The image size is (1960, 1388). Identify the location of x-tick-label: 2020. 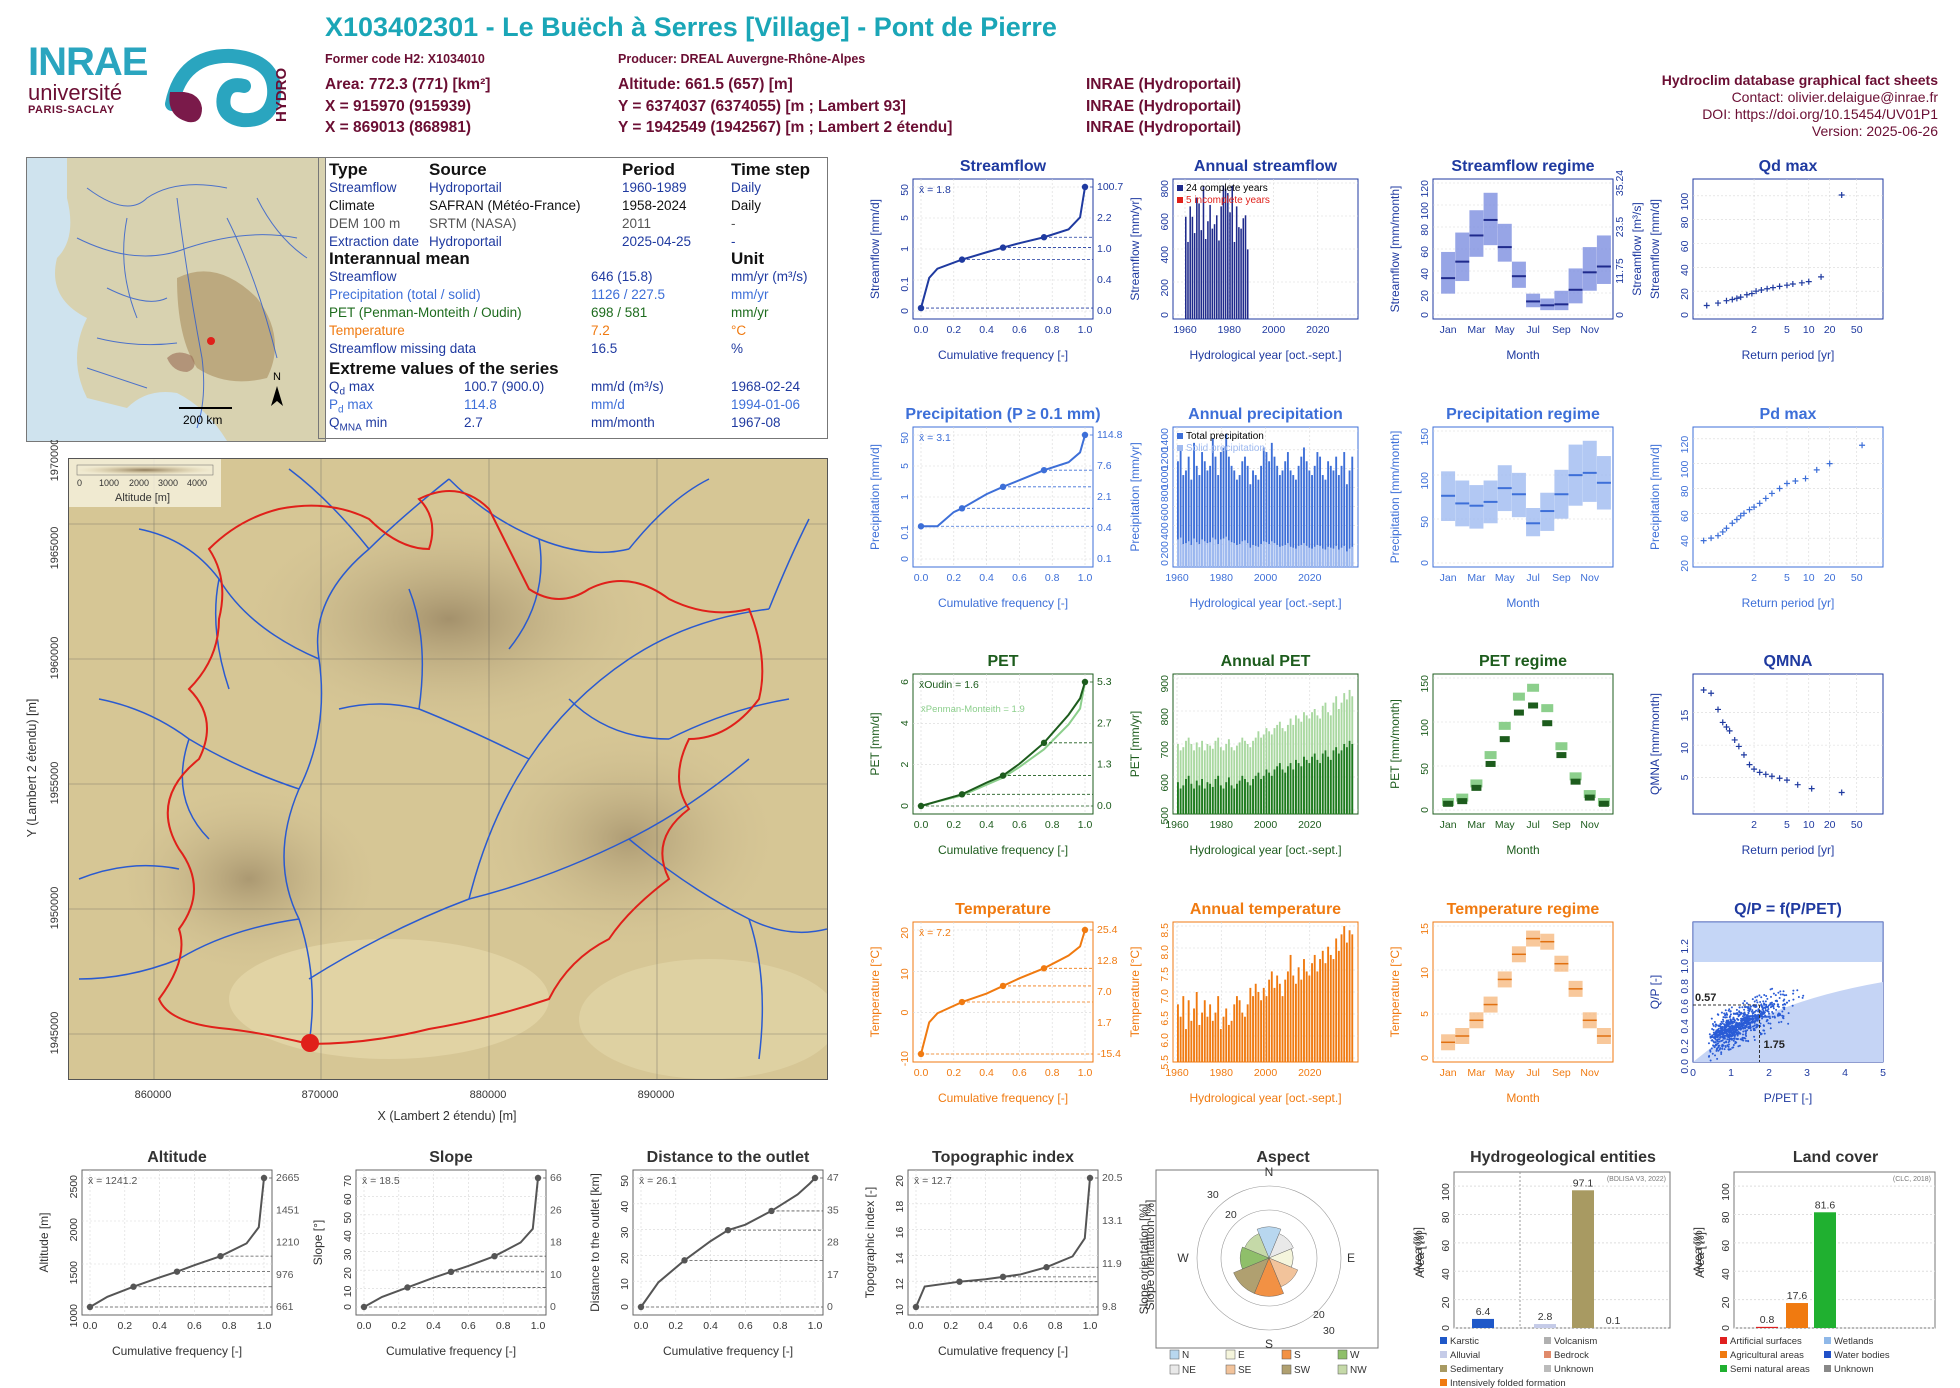
(1310, 578).